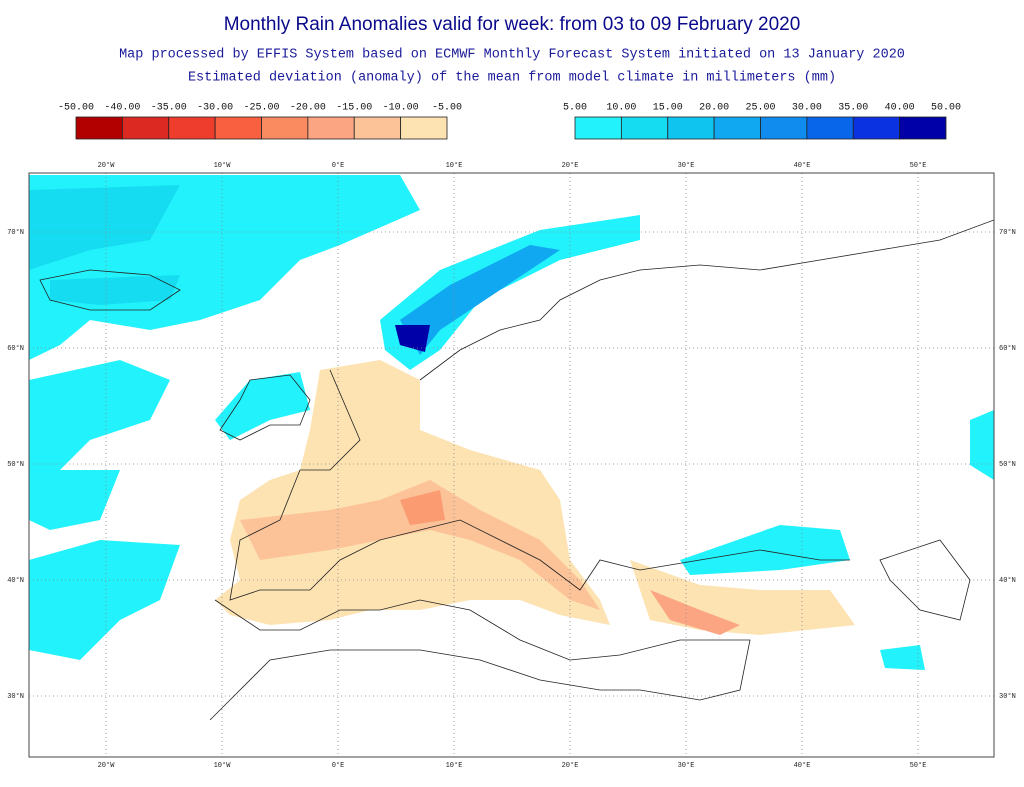  Describe the element at coordinates (575, 108) in the screenshot. I see `legend-label: 5.00` at that location.